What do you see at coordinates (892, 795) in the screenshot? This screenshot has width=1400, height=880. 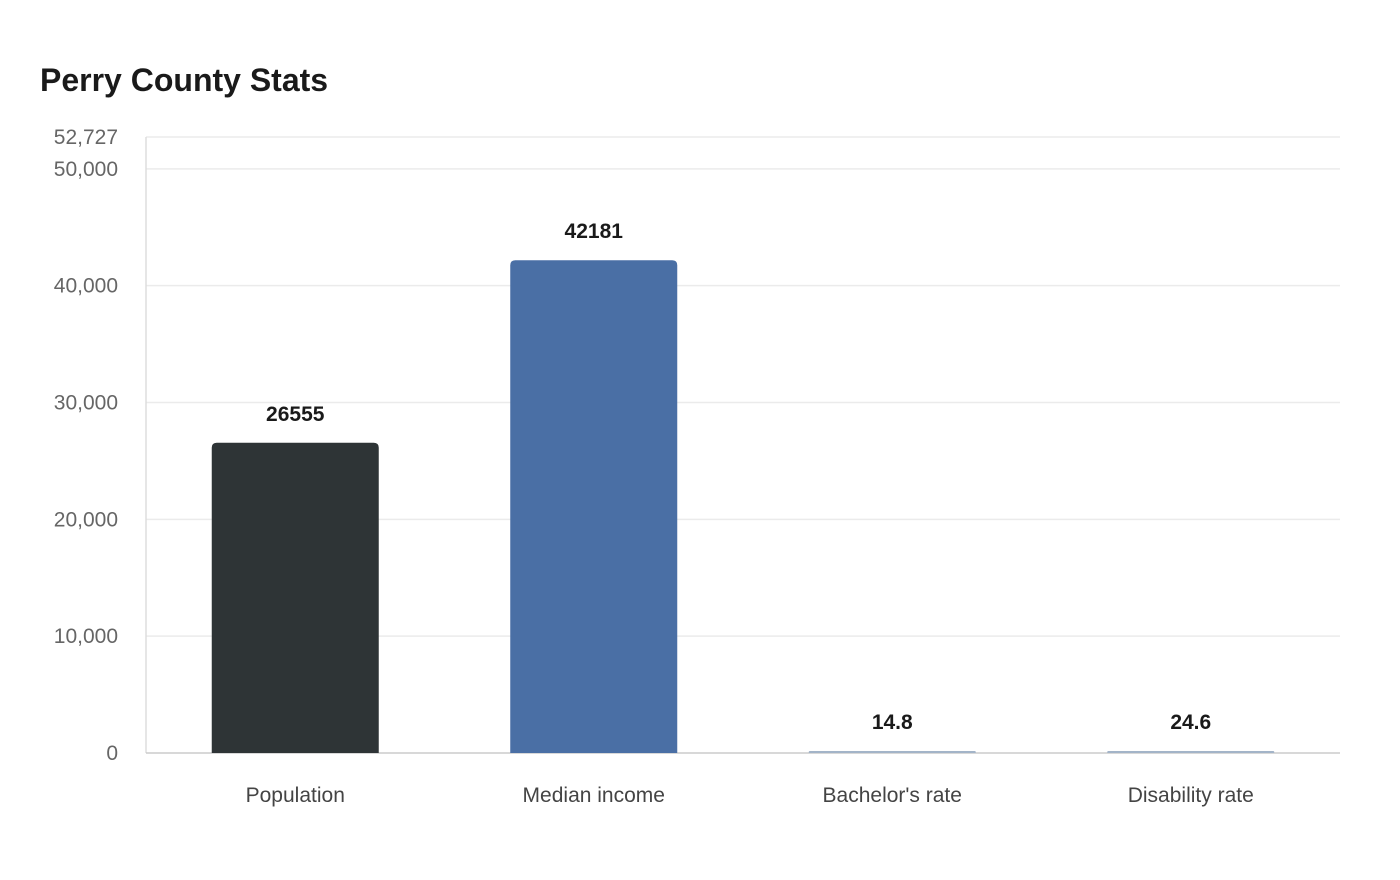 I see `category-label: Bachelor's rate` at bounding box center [892, 795].